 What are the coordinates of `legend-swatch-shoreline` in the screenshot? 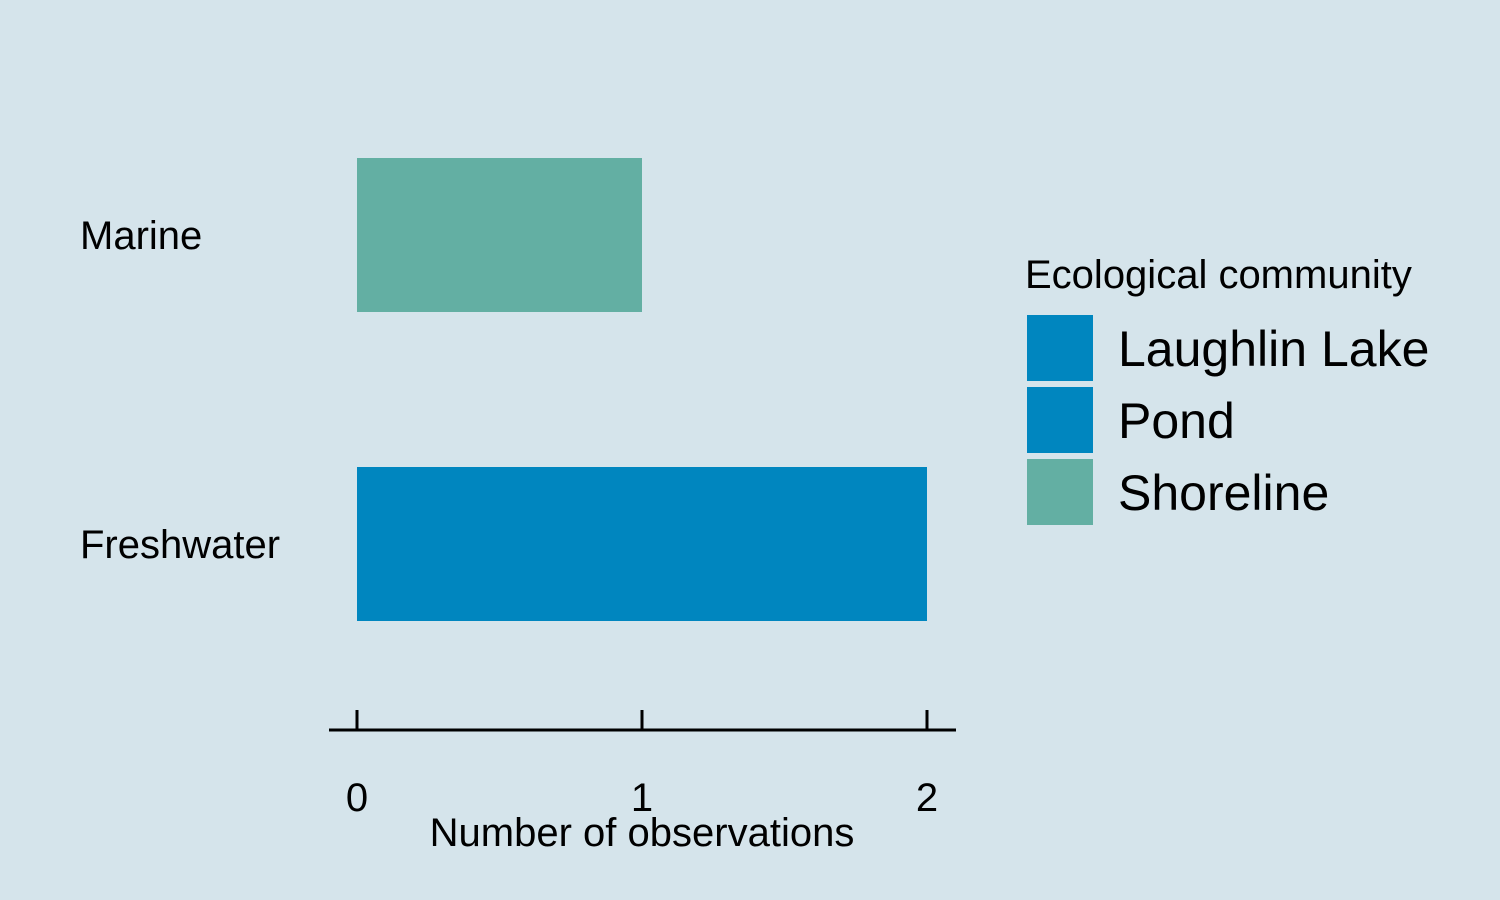 It's located at (1060, 492).